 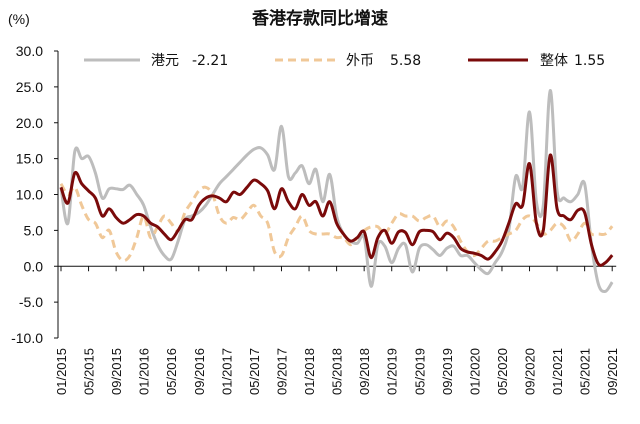 What do you see at coordinates (199, 371) in the screenshot?
I see `x-tick-label: 09/2016` at bounding box center [199, 371].